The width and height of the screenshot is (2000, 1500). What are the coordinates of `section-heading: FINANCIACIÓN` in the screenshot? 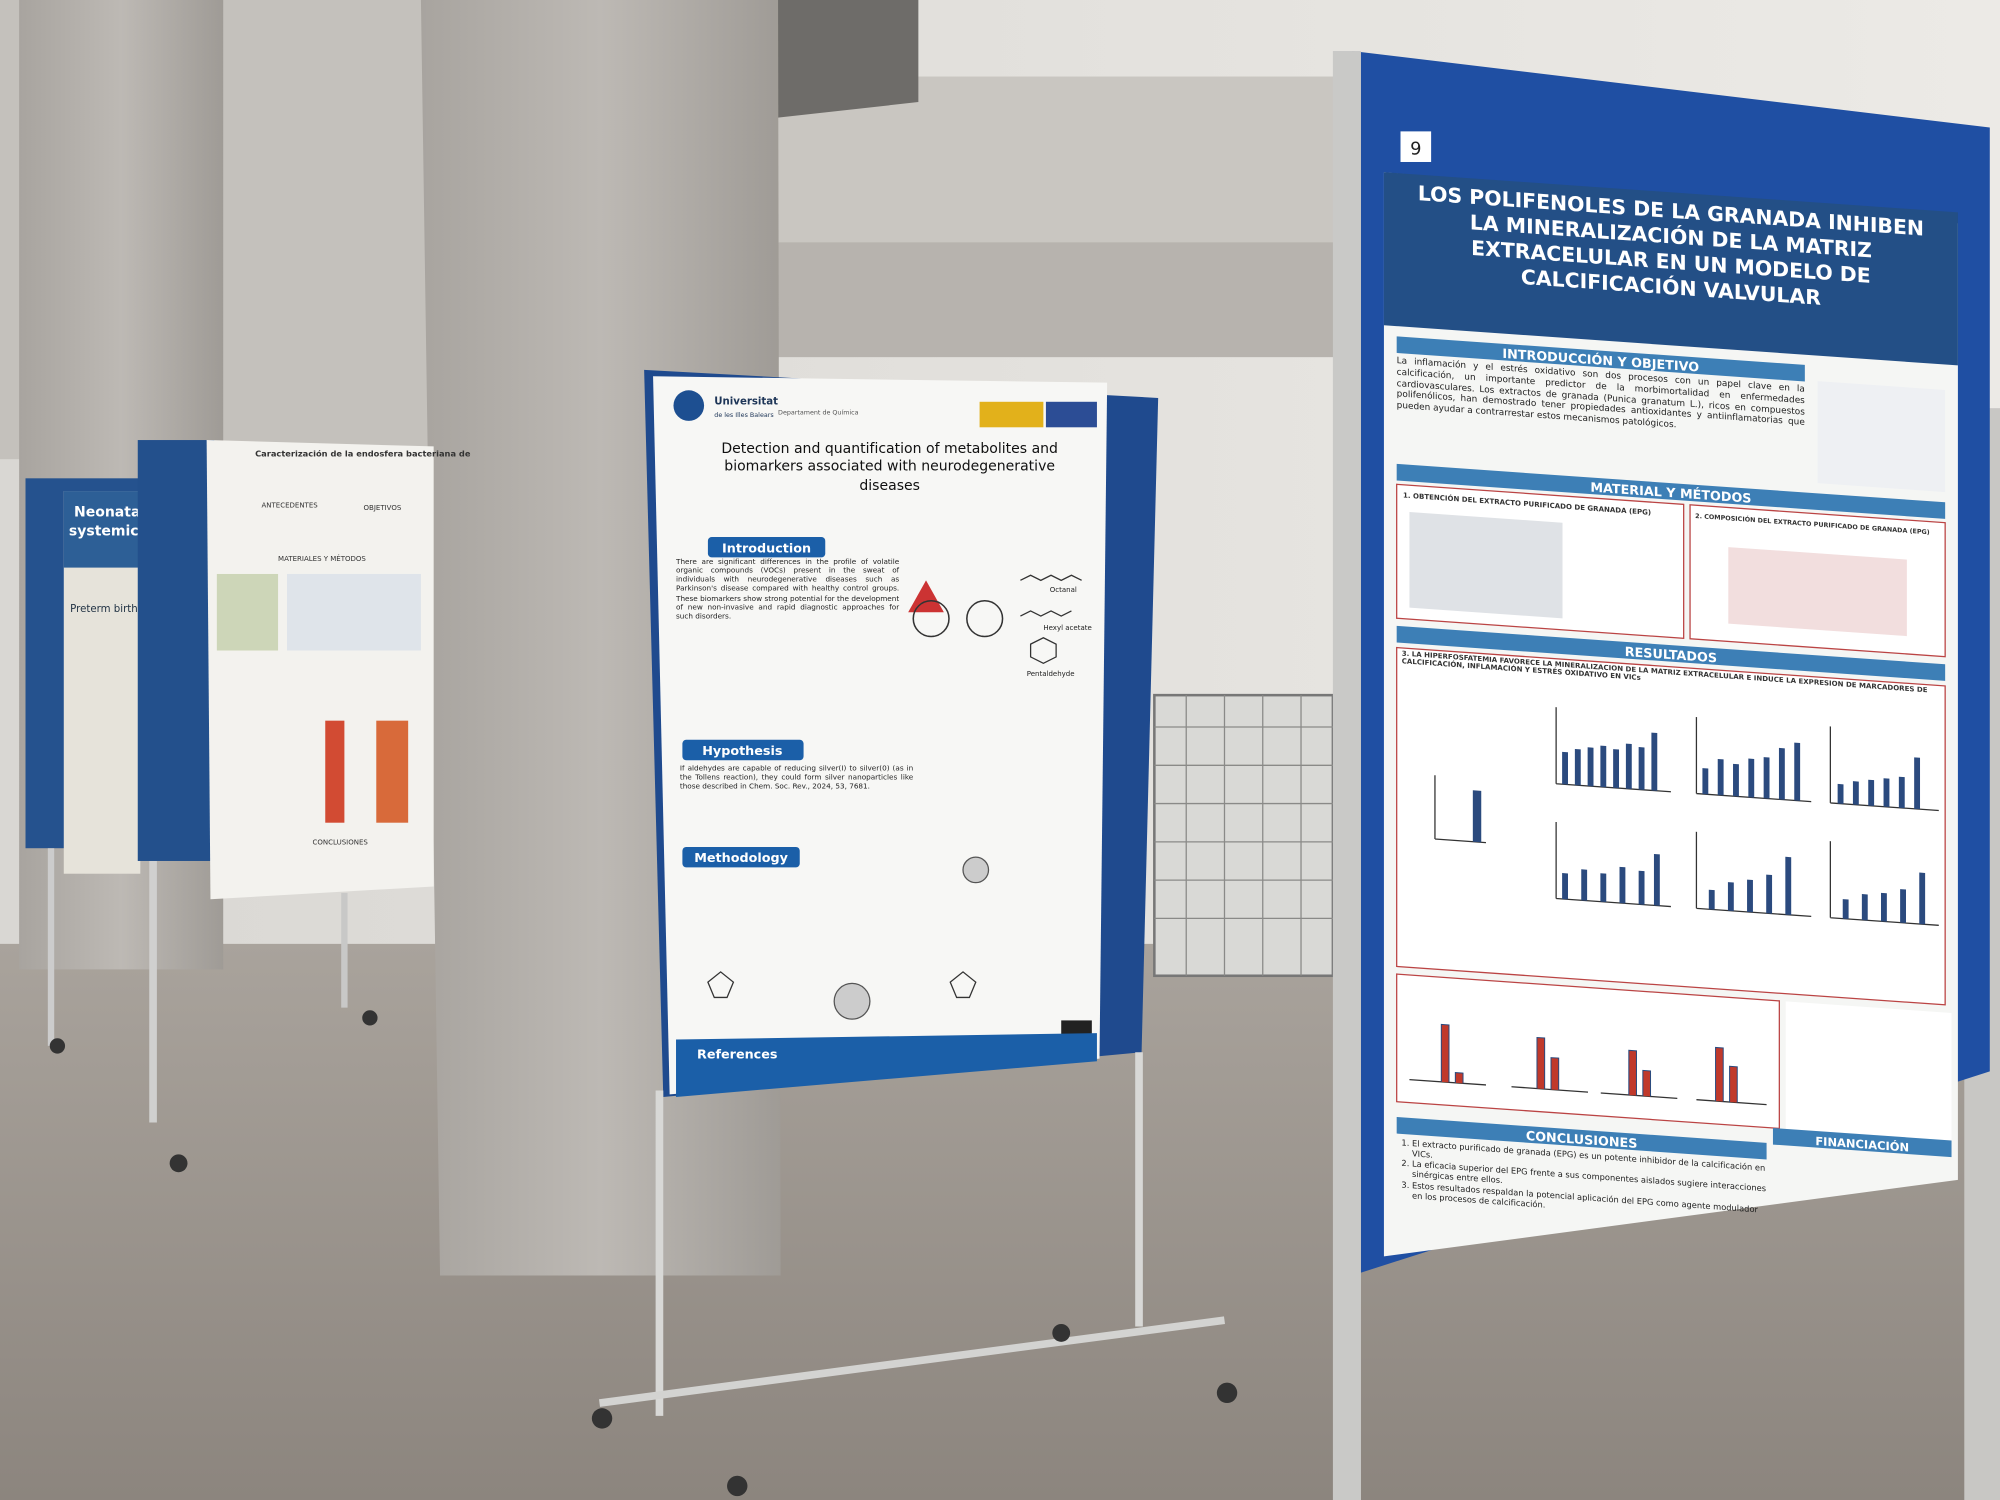 It's located at (1862, 1144).